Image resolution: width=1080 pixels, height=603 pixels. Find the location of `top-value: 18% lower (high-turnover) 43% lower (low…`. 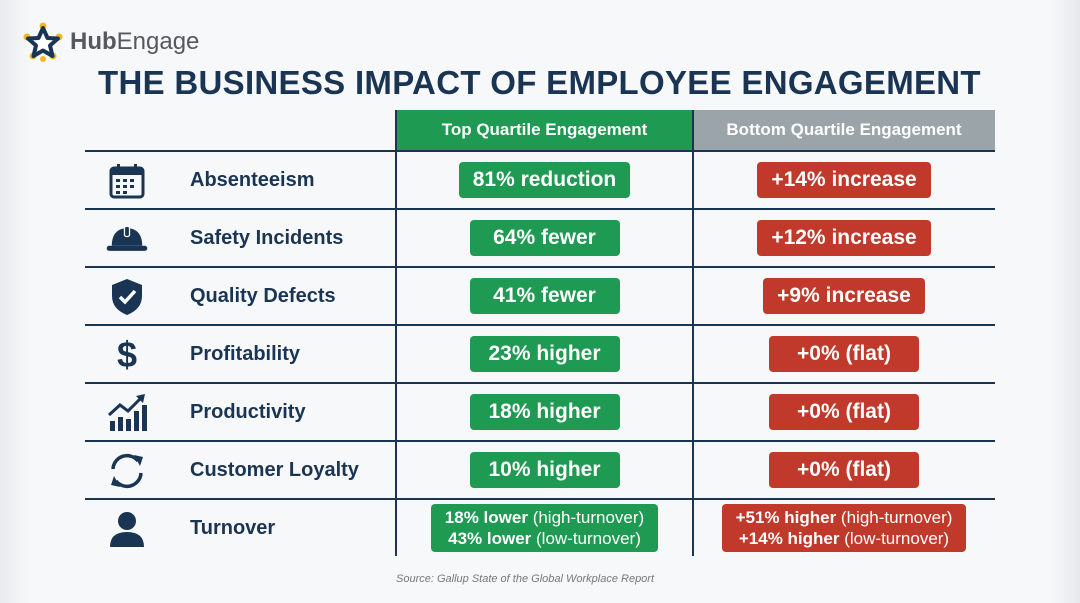

top-value: 18% lower (high-turnover) 43% lower (low… is located at coordinates (544, 528).